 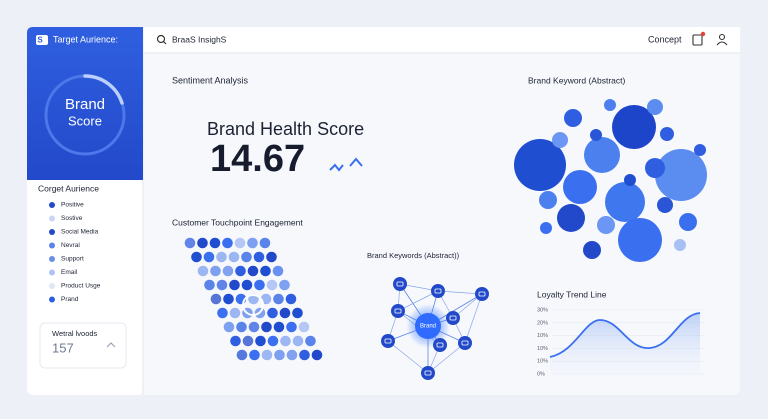 I want to click on audience-item: Nevral, so click(x=70, y=245).